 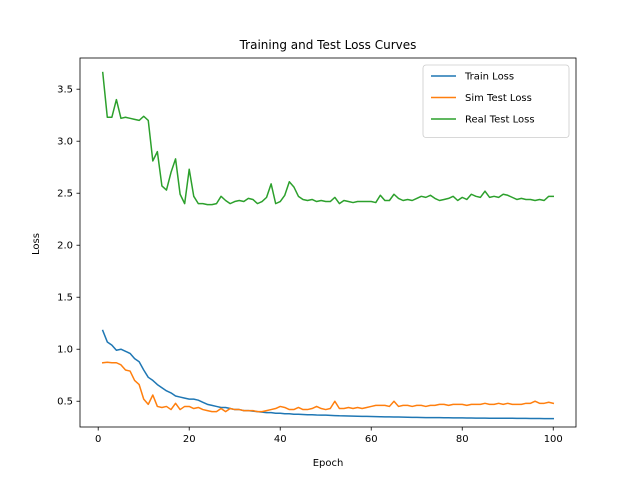 I want to click on x-tick-label: 60, so click(x=371, y=439).